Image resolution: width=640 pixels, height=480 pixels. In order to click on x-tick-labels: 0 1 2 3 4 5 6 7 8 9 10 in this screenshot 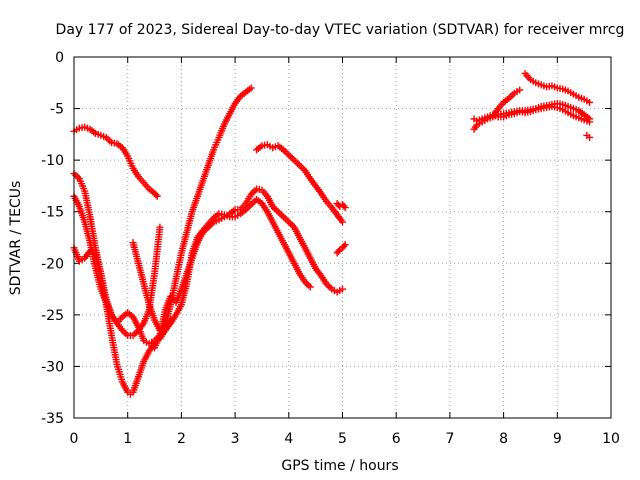, I will do `click(345, 439)`.